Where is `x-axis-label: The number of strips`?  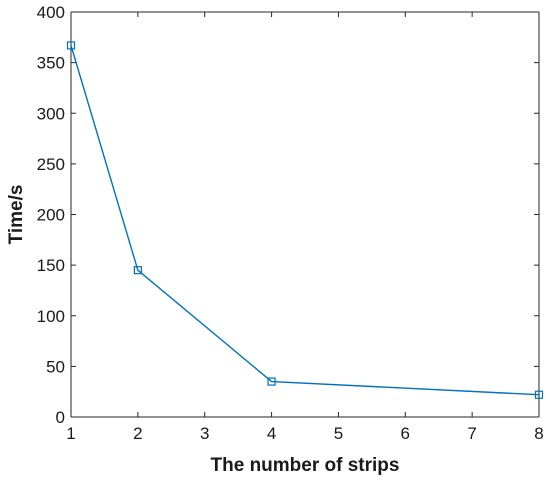 x-axis-label: The number of strips is located at coordinates (305, 465).